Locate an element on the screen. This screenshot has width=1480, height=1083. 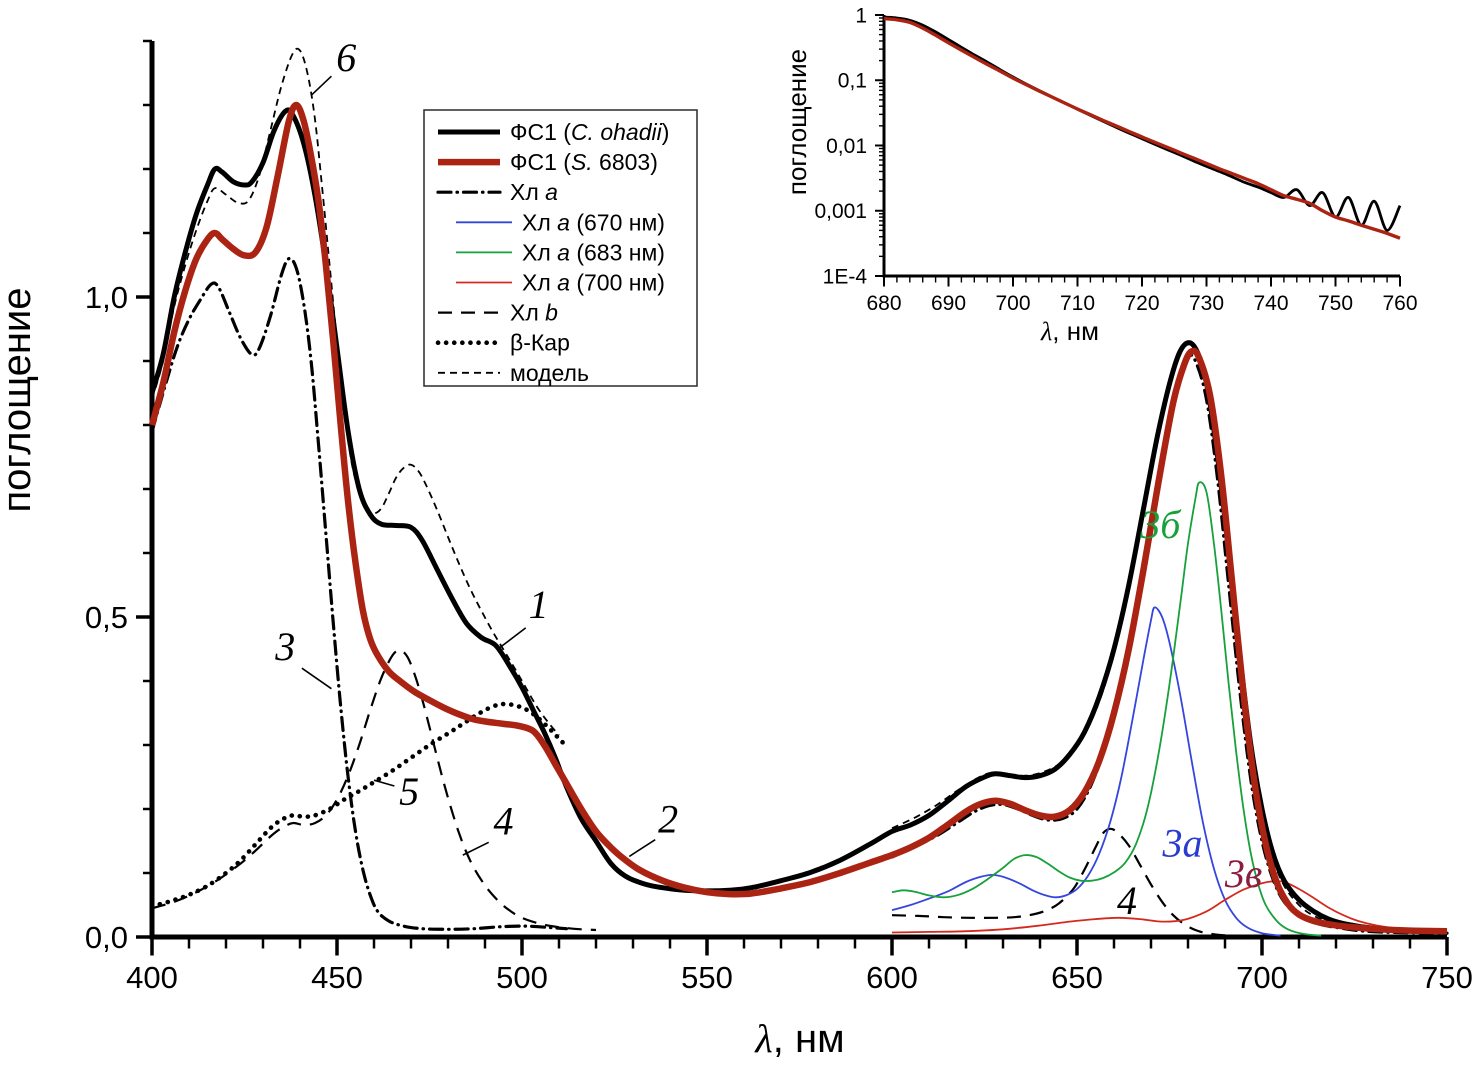
legend-item-fs1_ohadii: ФС1 (C. ohadii) is located at coordinates (553, 132).